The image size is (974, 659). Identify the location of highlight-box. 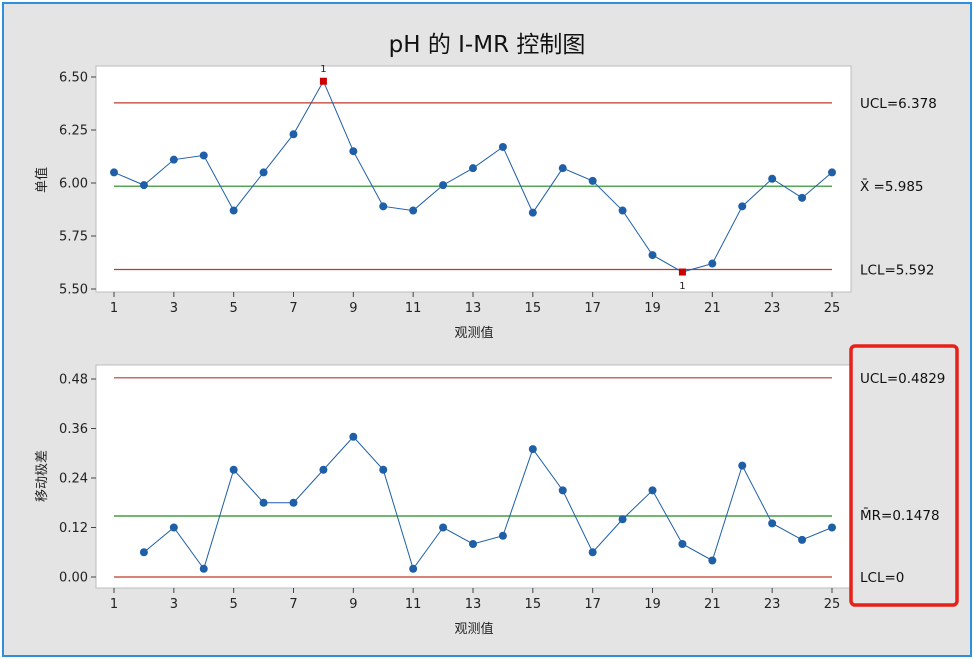
(904, 475).